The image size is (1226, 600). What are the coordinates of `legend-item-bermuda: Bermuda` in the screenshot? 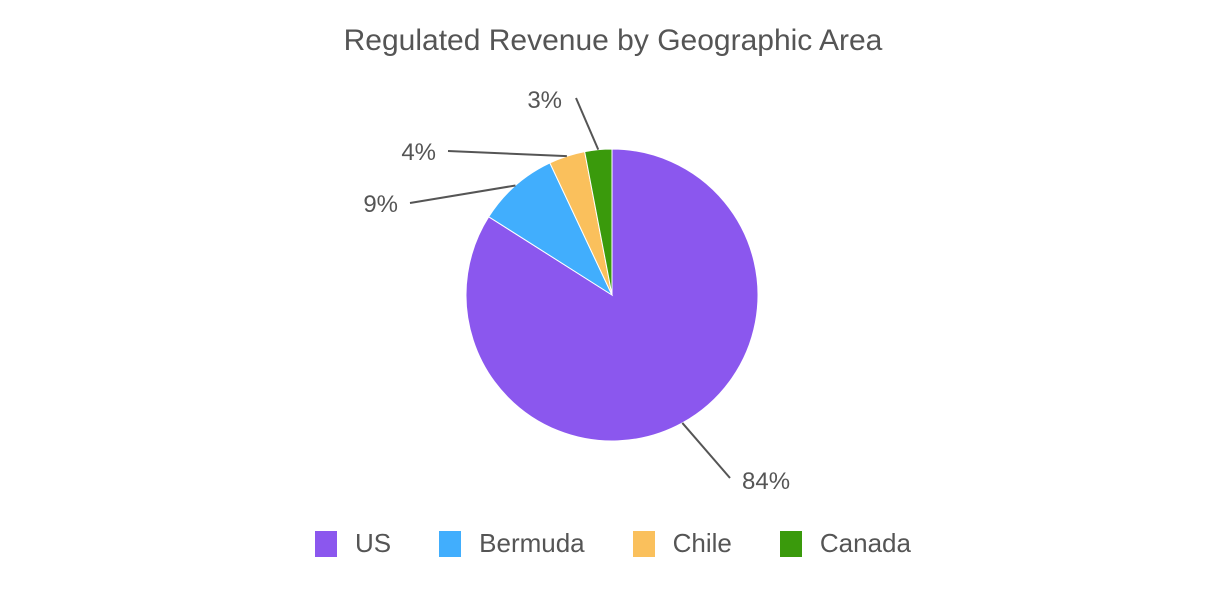 It's located at (512, 543).